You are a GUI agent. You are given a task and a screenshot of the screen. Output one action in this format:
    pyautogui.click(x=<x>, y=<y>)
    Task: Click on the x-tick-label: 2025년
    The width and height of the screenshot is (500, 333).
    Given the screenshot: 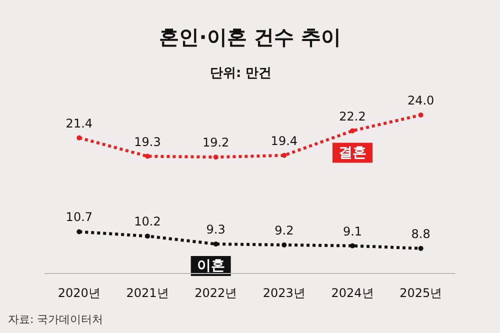 What is the action you would take?
    pyautogui.click(x=421, y=293)
    